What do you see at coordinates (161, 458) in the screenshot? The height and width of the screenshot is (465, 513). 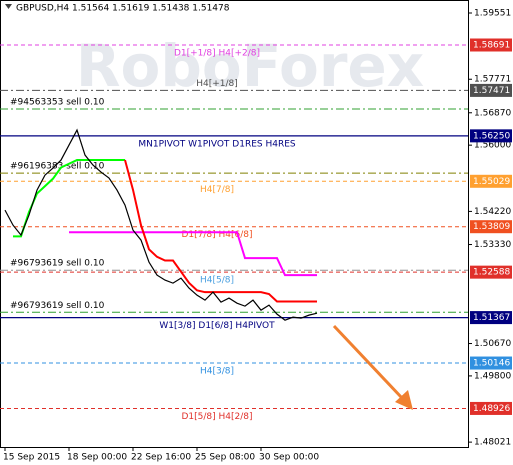 I see `x-tick-label: 22 Sep 16:00` at bounding box center [161, 458].